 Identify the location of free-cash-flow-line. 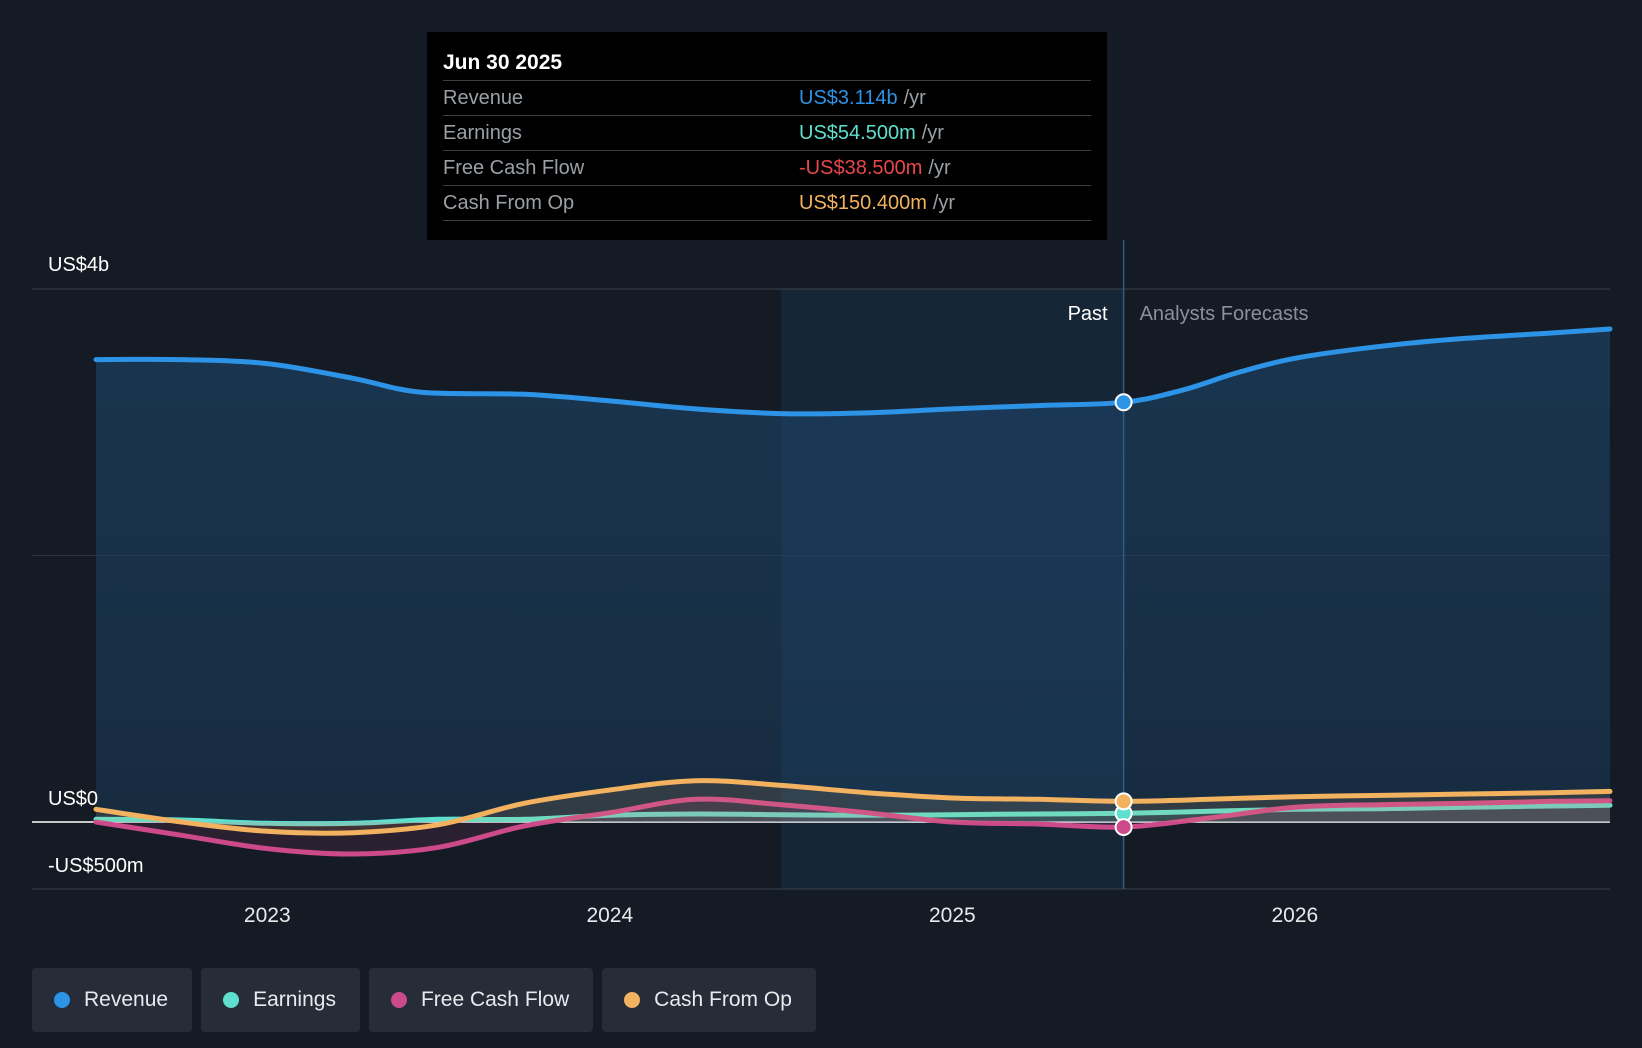
(853, 826).